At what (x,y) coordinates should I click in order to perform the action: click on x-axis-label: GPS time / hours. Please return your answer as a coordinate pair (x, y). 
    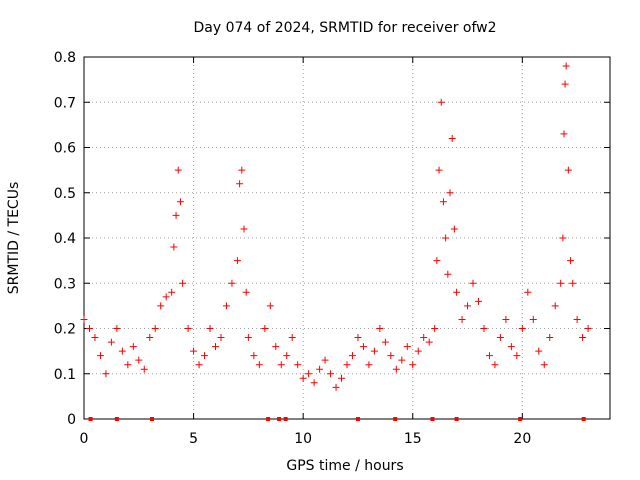
    Looking at the image, I should click on (344, 466).